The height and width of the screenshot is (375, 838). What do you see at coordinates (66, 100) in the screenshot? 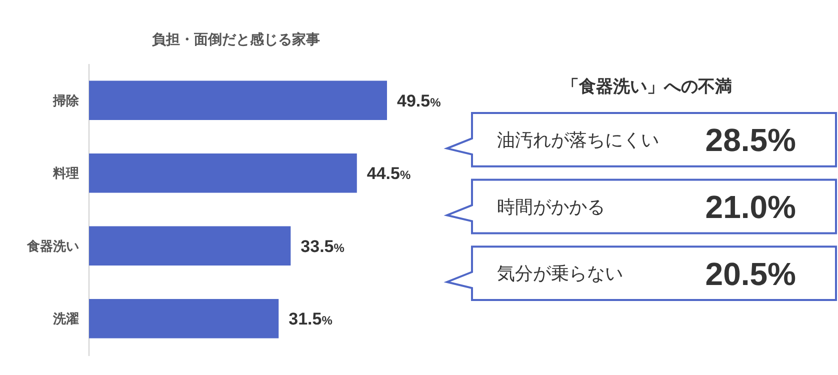
I see `y-tick-label: 掃除` at bounding box center [66, 100].